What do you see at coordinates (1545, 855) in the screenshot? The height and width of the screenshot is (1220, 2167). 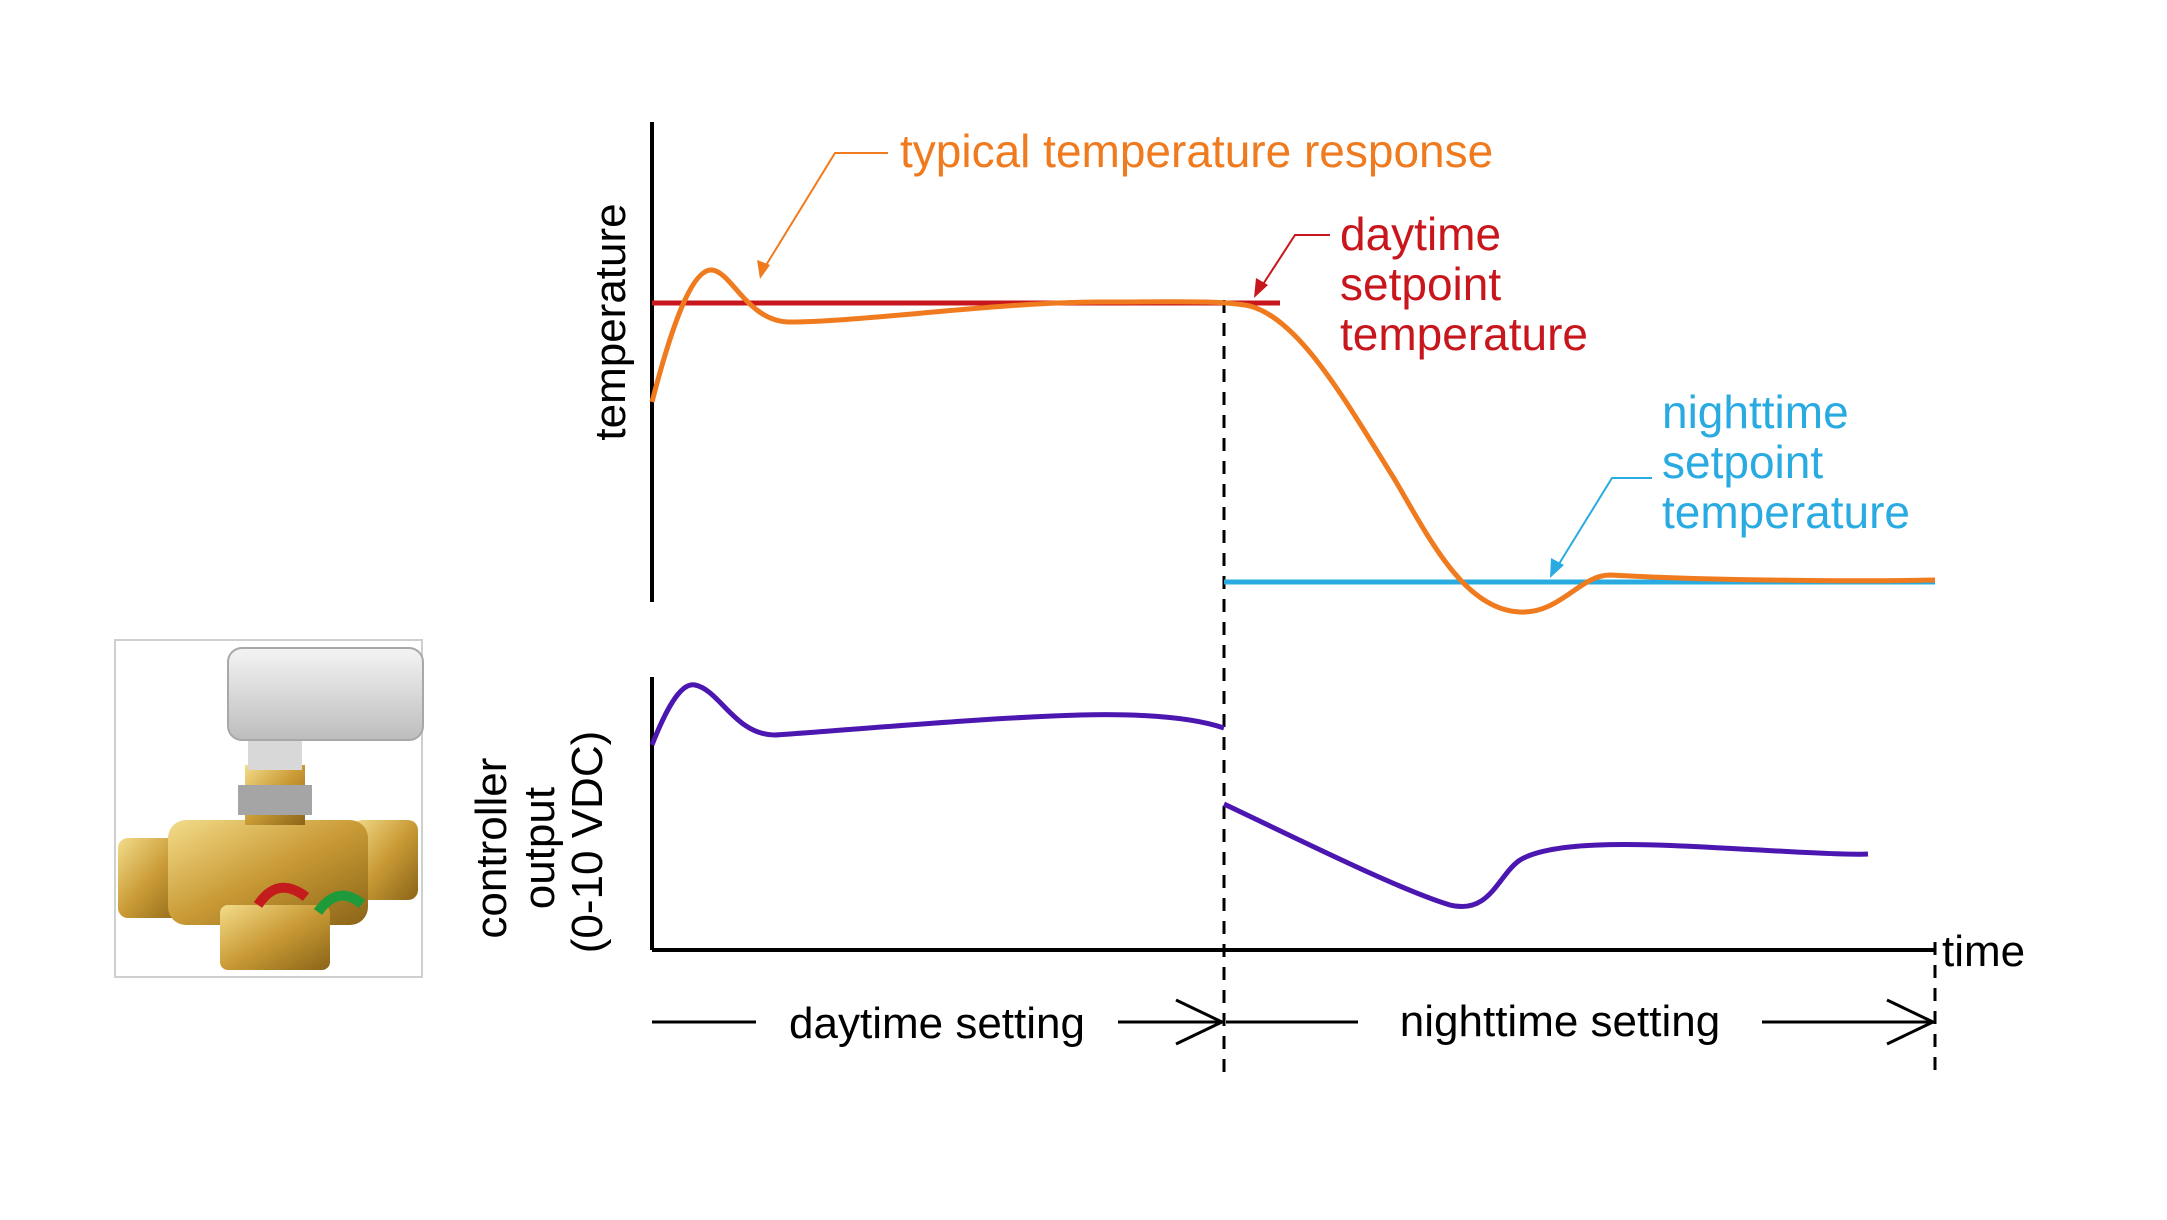 I see `controller-output-nighttime-curve` at bounding box center [1545, 855].